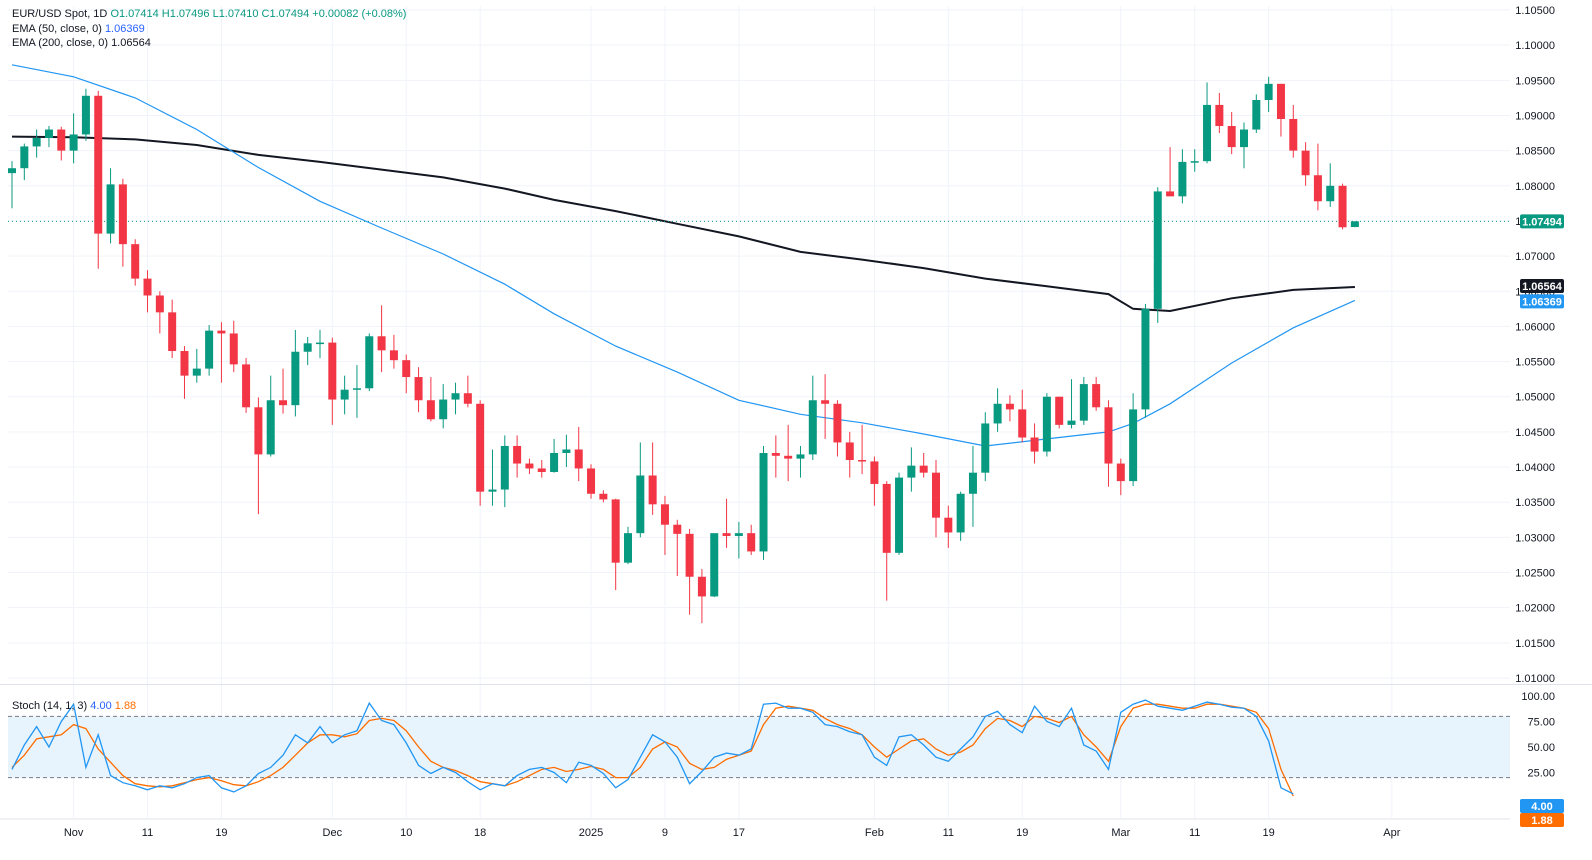 Image resolution: width=1592 pixels, height=860 pixels. Describe the element at coordinates (591, 833) in the screenshot. I see `time-tick-label: 2025` at that location.